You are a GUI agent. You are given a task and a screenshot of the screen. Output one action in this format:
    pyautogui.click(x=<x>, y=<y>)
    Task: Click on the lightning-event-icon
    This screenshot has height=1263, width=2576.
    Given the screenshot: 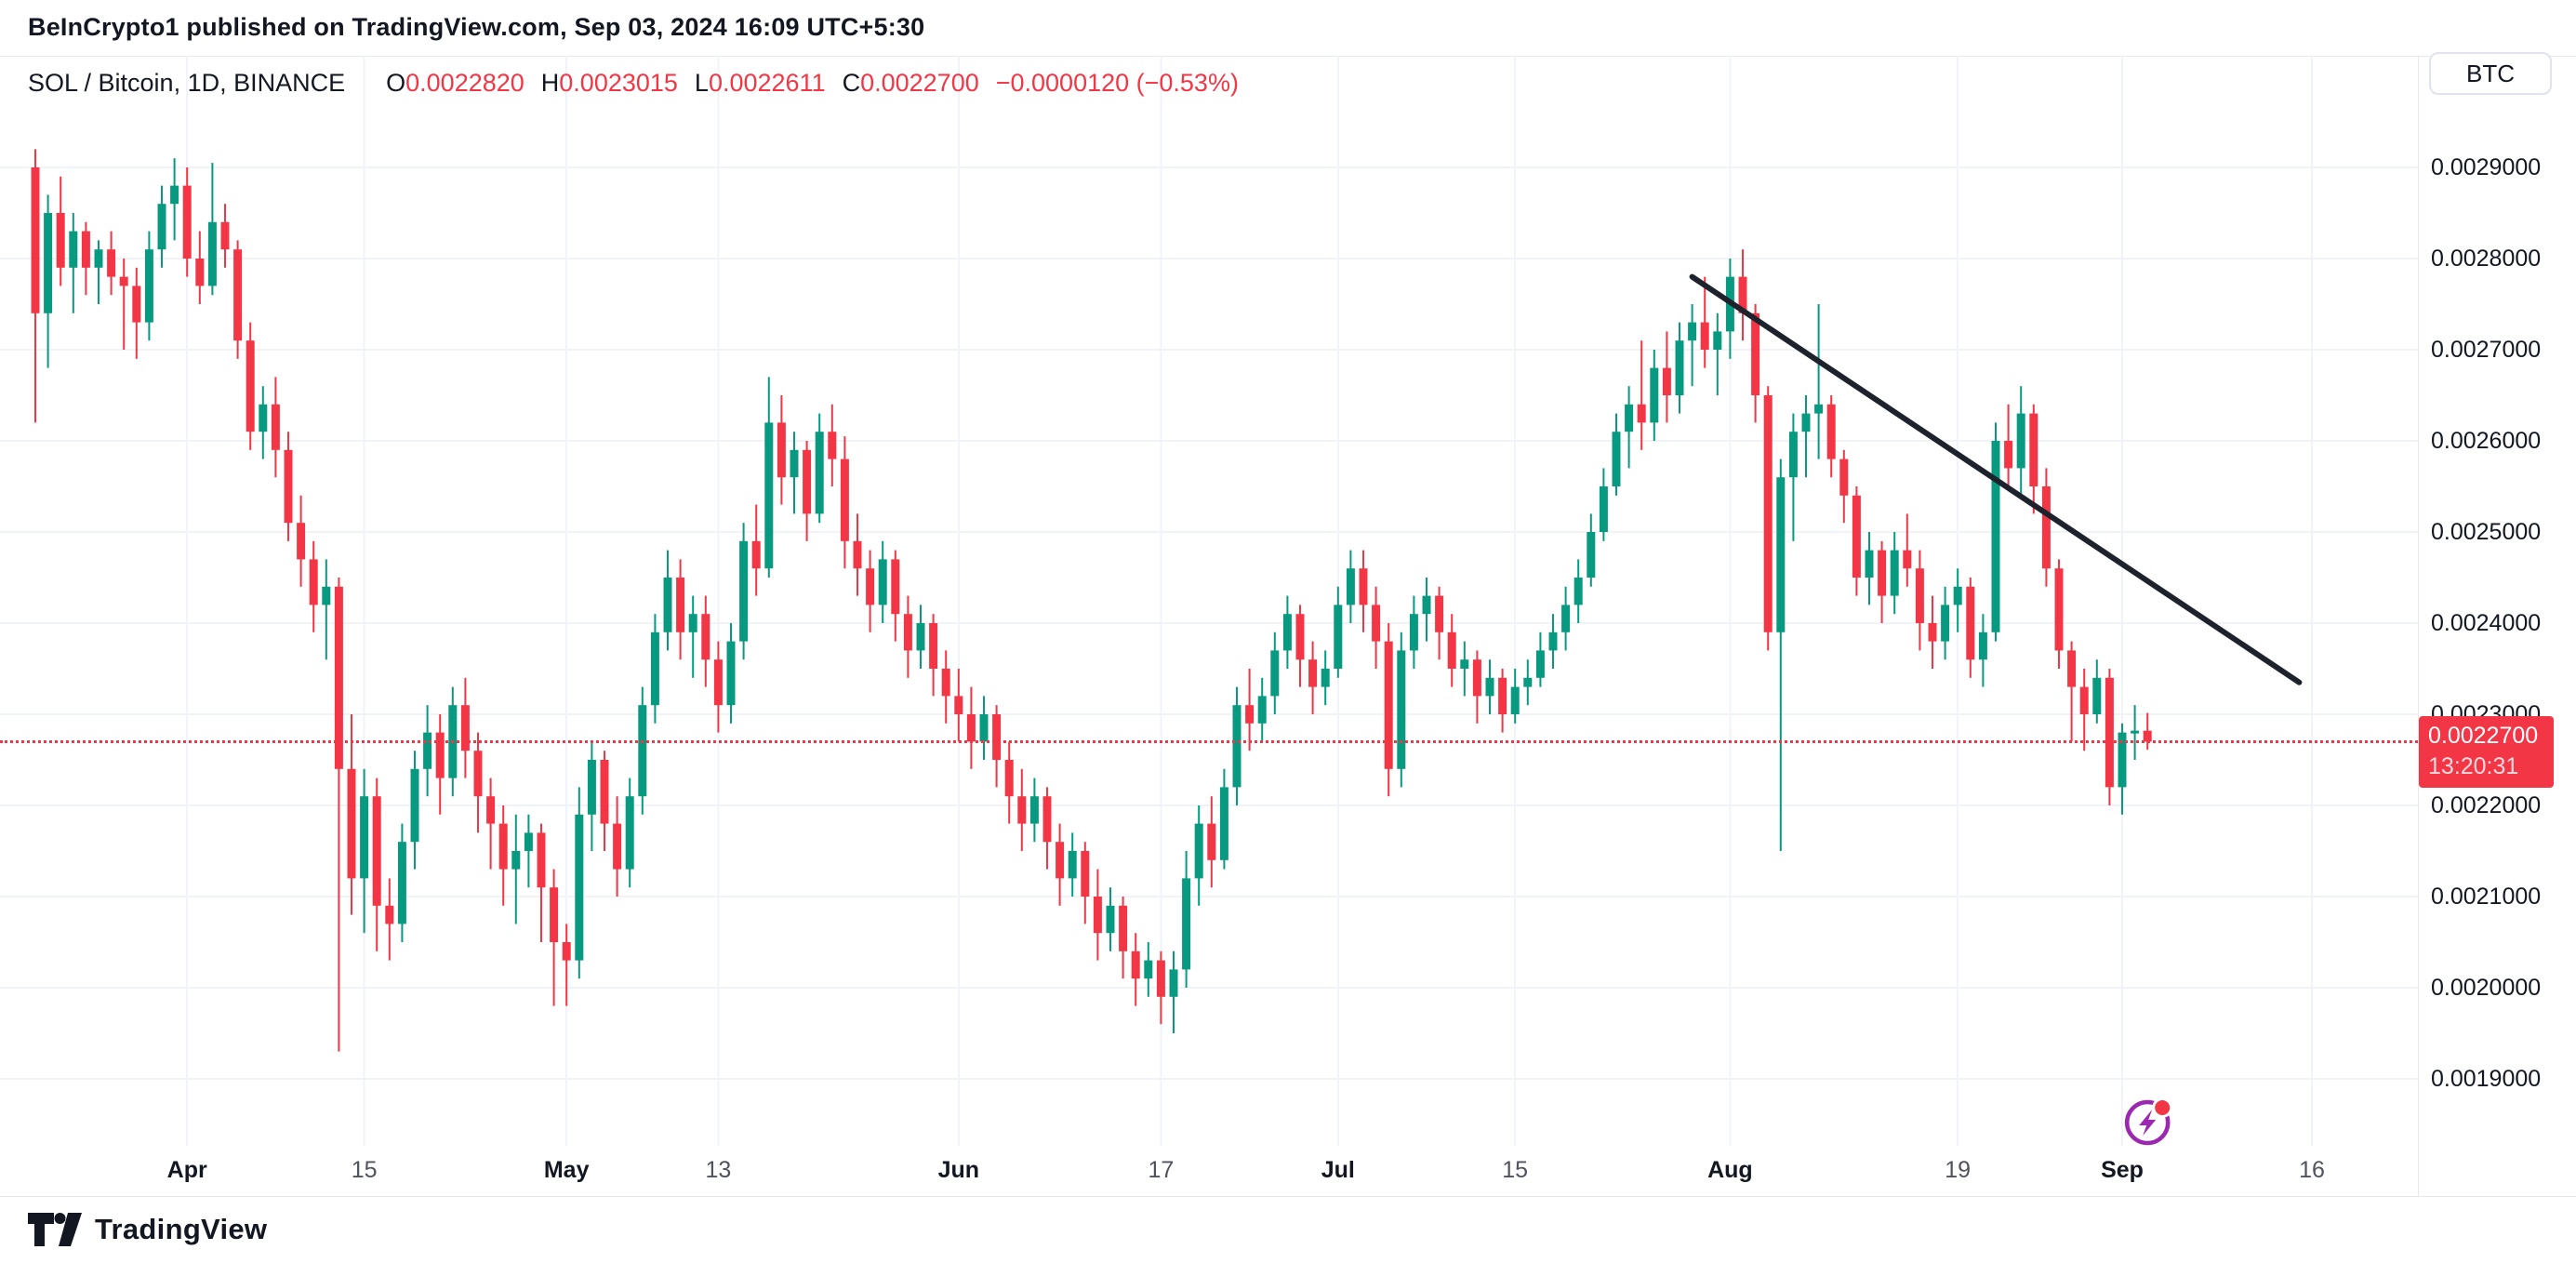 What is the action you would take?
    pyautogui.click(x=2148, y=1122)
    